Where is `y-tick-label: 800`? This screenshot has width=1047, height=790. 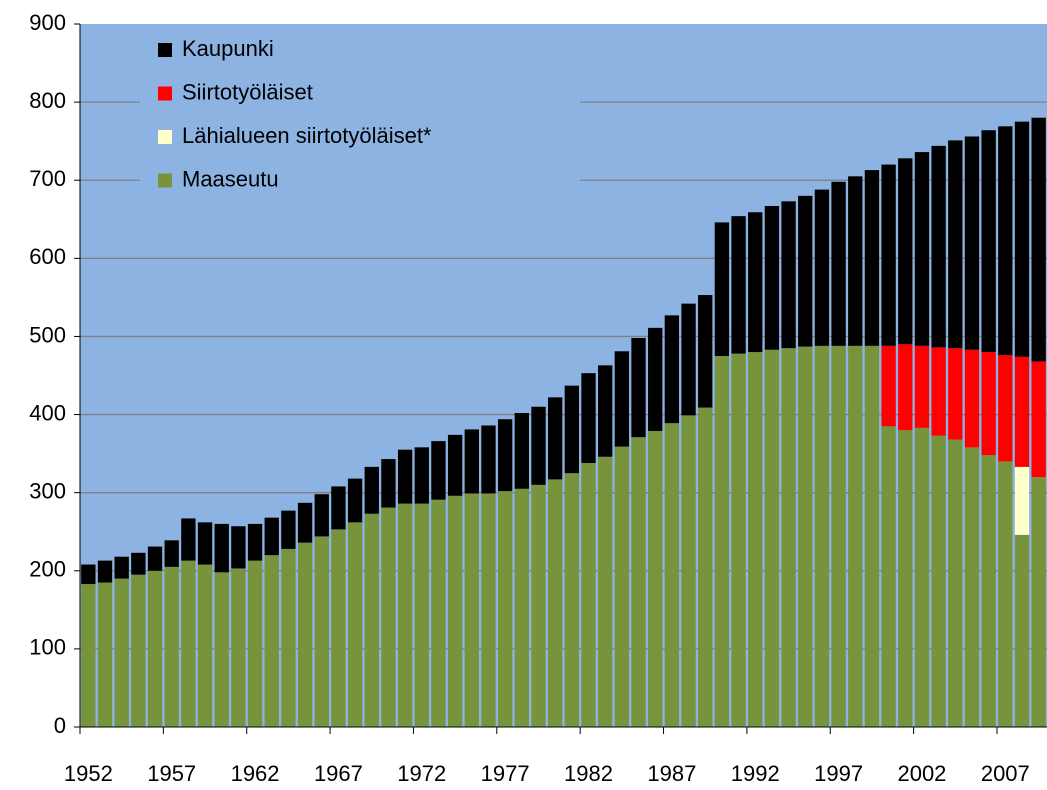 y-tick-label: 800 is located at coordinates (47, 100).